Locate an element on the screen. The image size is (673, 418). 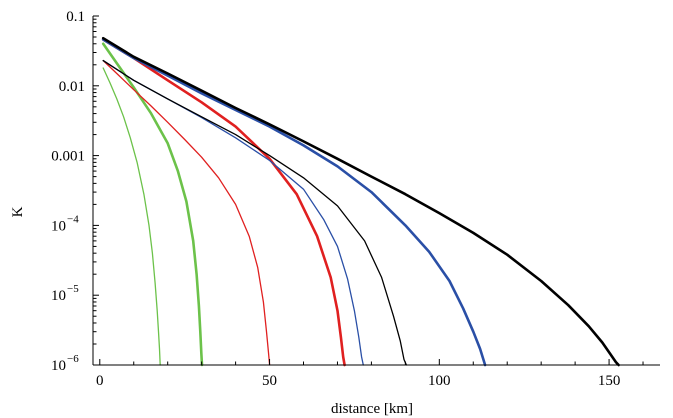
y-tick-exponent: −6 is located at coordinates (73, 359).